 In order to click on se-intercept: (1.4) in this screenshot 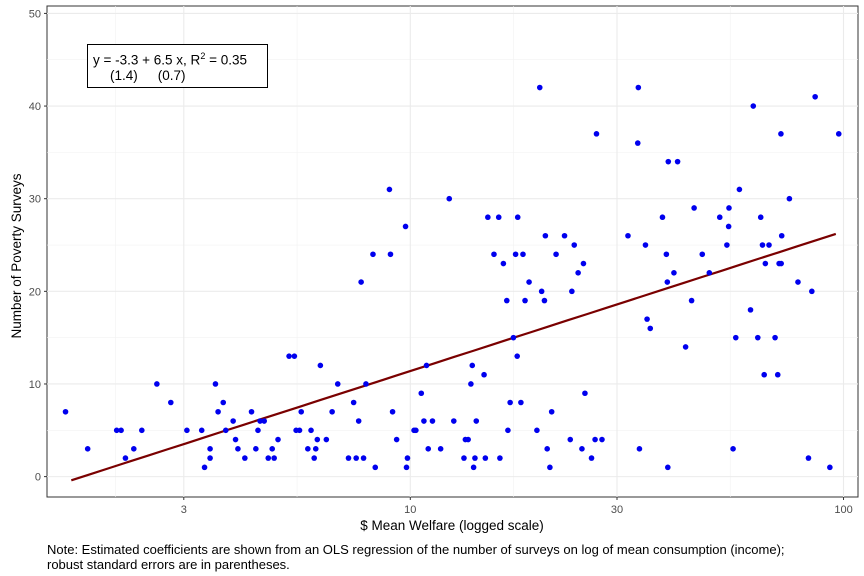, I will do `click(124, 75)`.